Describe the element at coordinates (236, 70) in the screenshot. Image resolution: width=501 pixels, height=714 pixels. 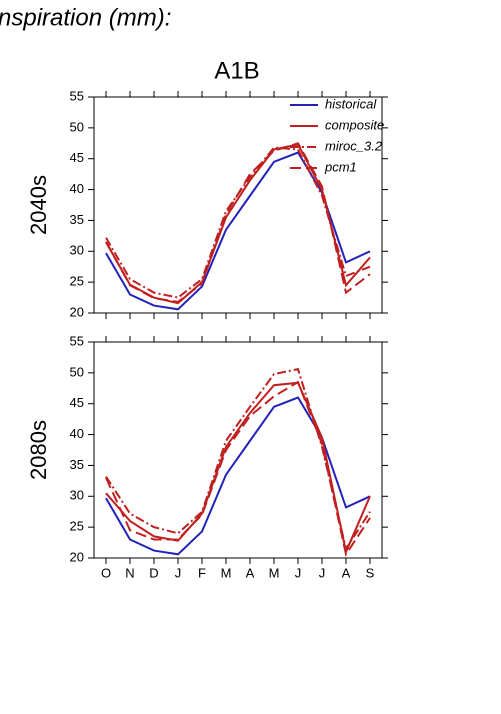
I see `scenario-title: A1B` at that location.